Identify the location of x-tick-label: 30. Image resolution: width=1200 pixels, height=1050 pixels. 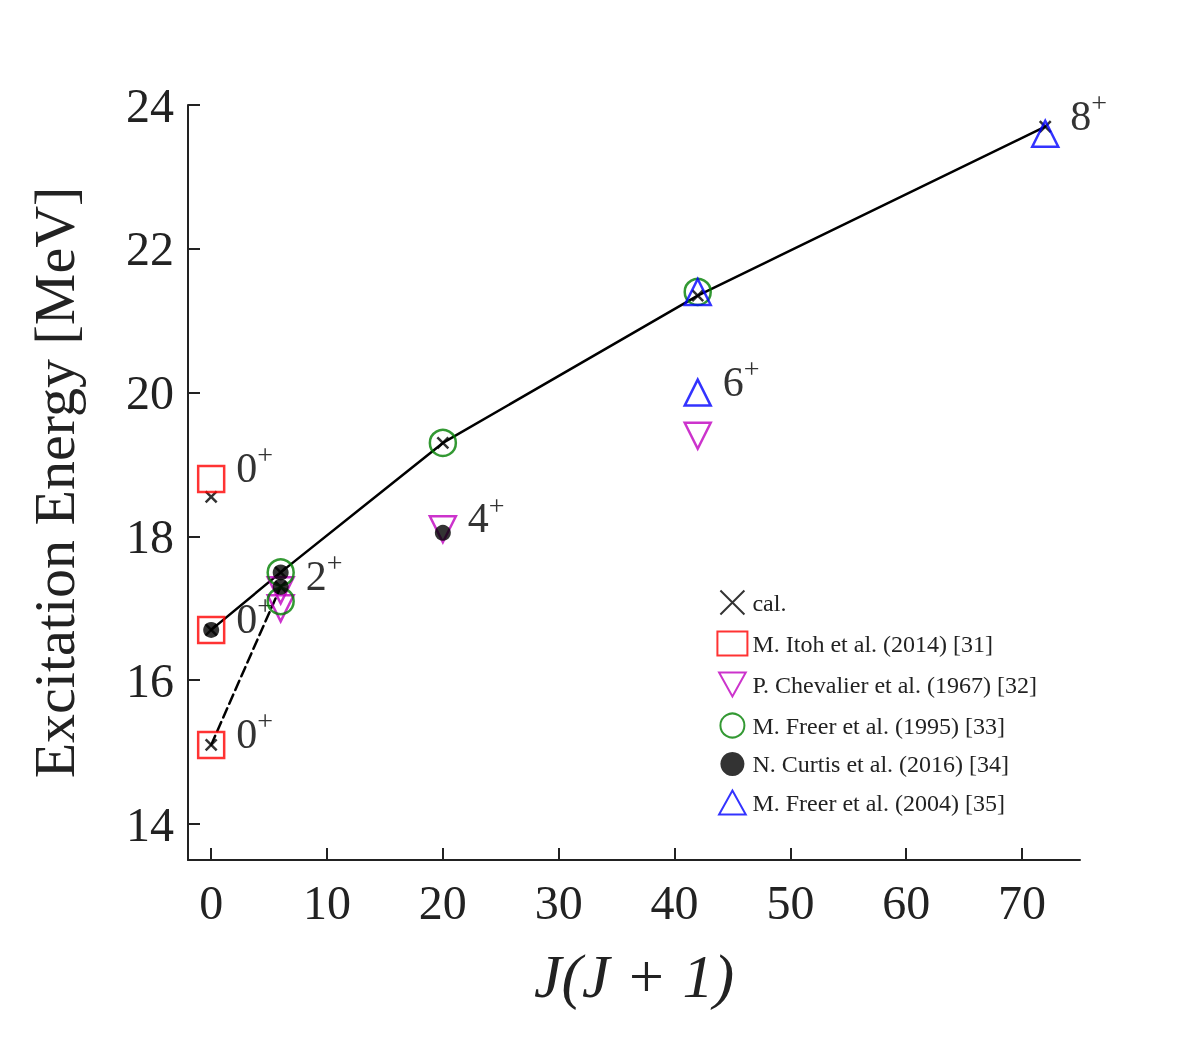
(558, 902).